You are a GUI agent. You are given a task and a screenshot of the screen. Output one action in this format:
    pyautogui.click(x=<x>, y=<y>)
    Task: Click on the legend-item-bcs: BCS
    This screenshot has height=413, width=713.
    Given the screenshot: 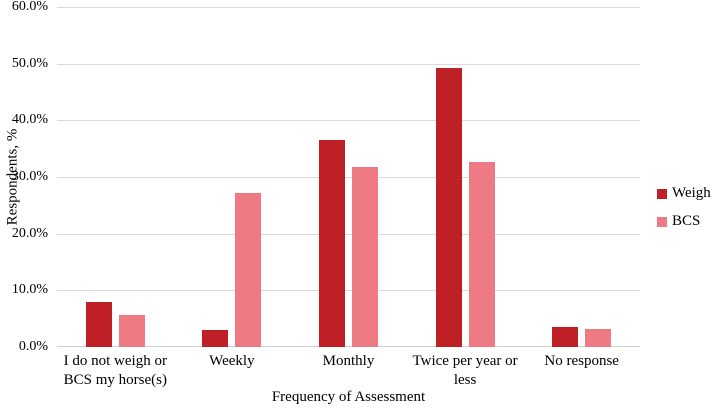 What is the action you would take?
    pyautogui.click(x=684, y=221)
    